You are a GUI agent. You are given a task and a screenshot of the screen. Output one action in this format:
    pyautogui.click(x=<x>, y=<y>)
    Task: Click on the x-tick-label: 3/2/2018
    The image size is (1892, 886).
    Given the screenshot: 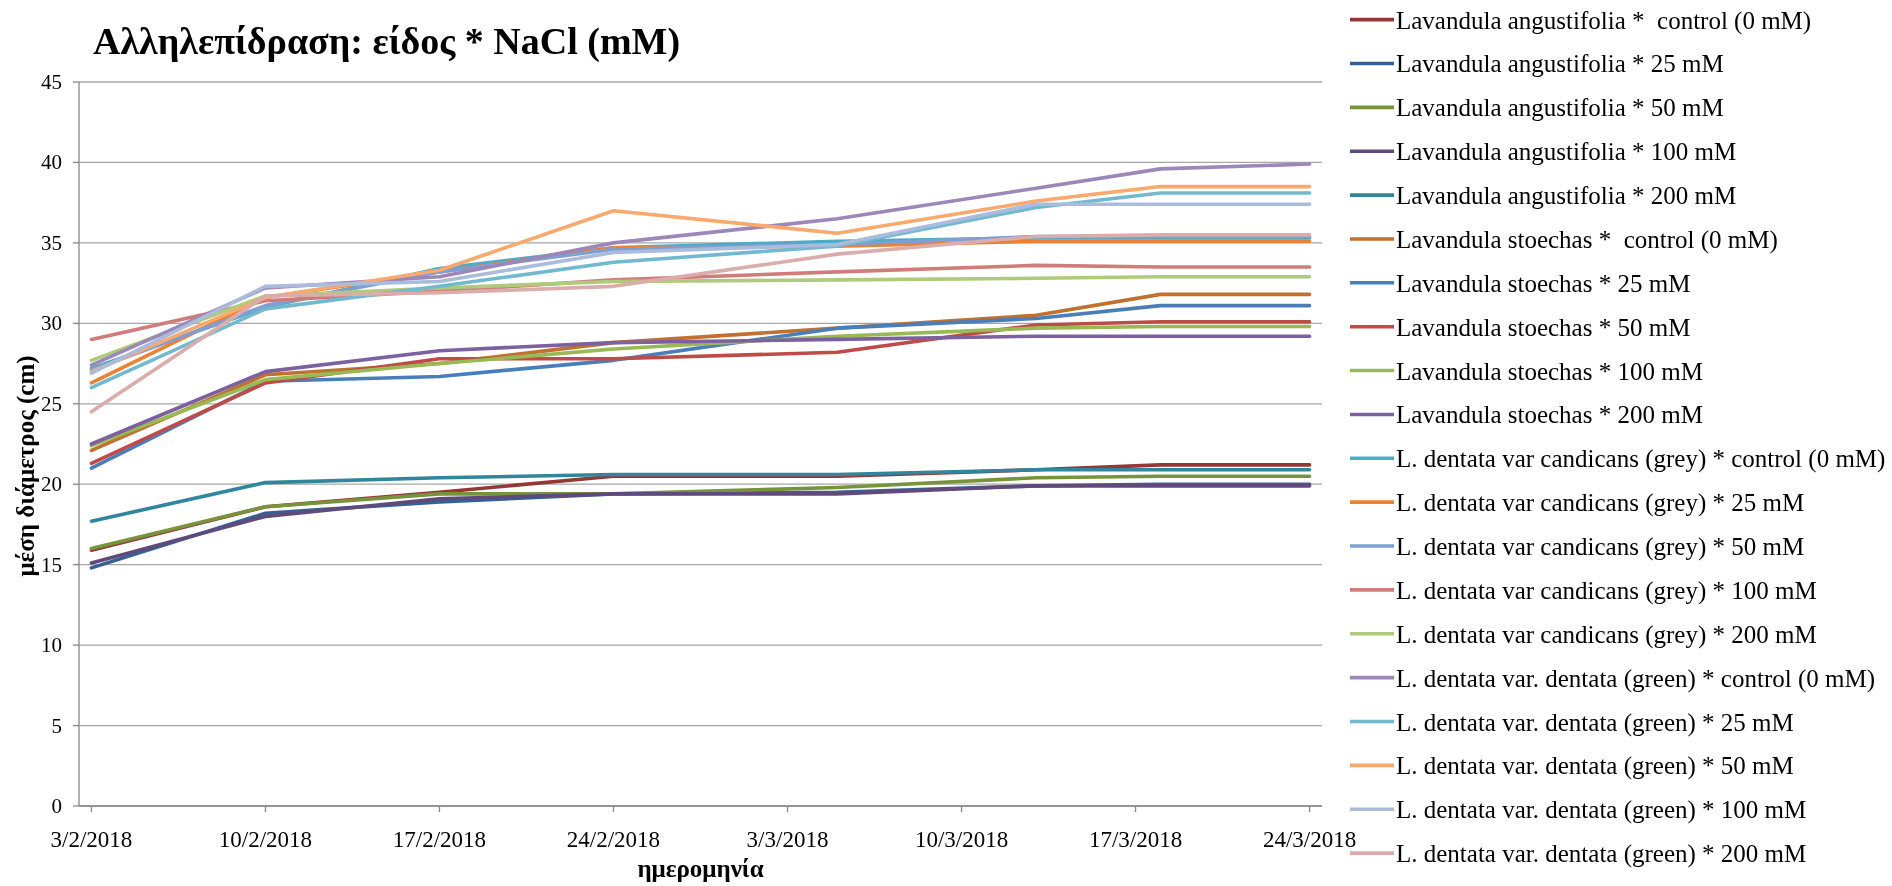 What is the action you would take?
    pyautogui.click(x=91, y=839)
    